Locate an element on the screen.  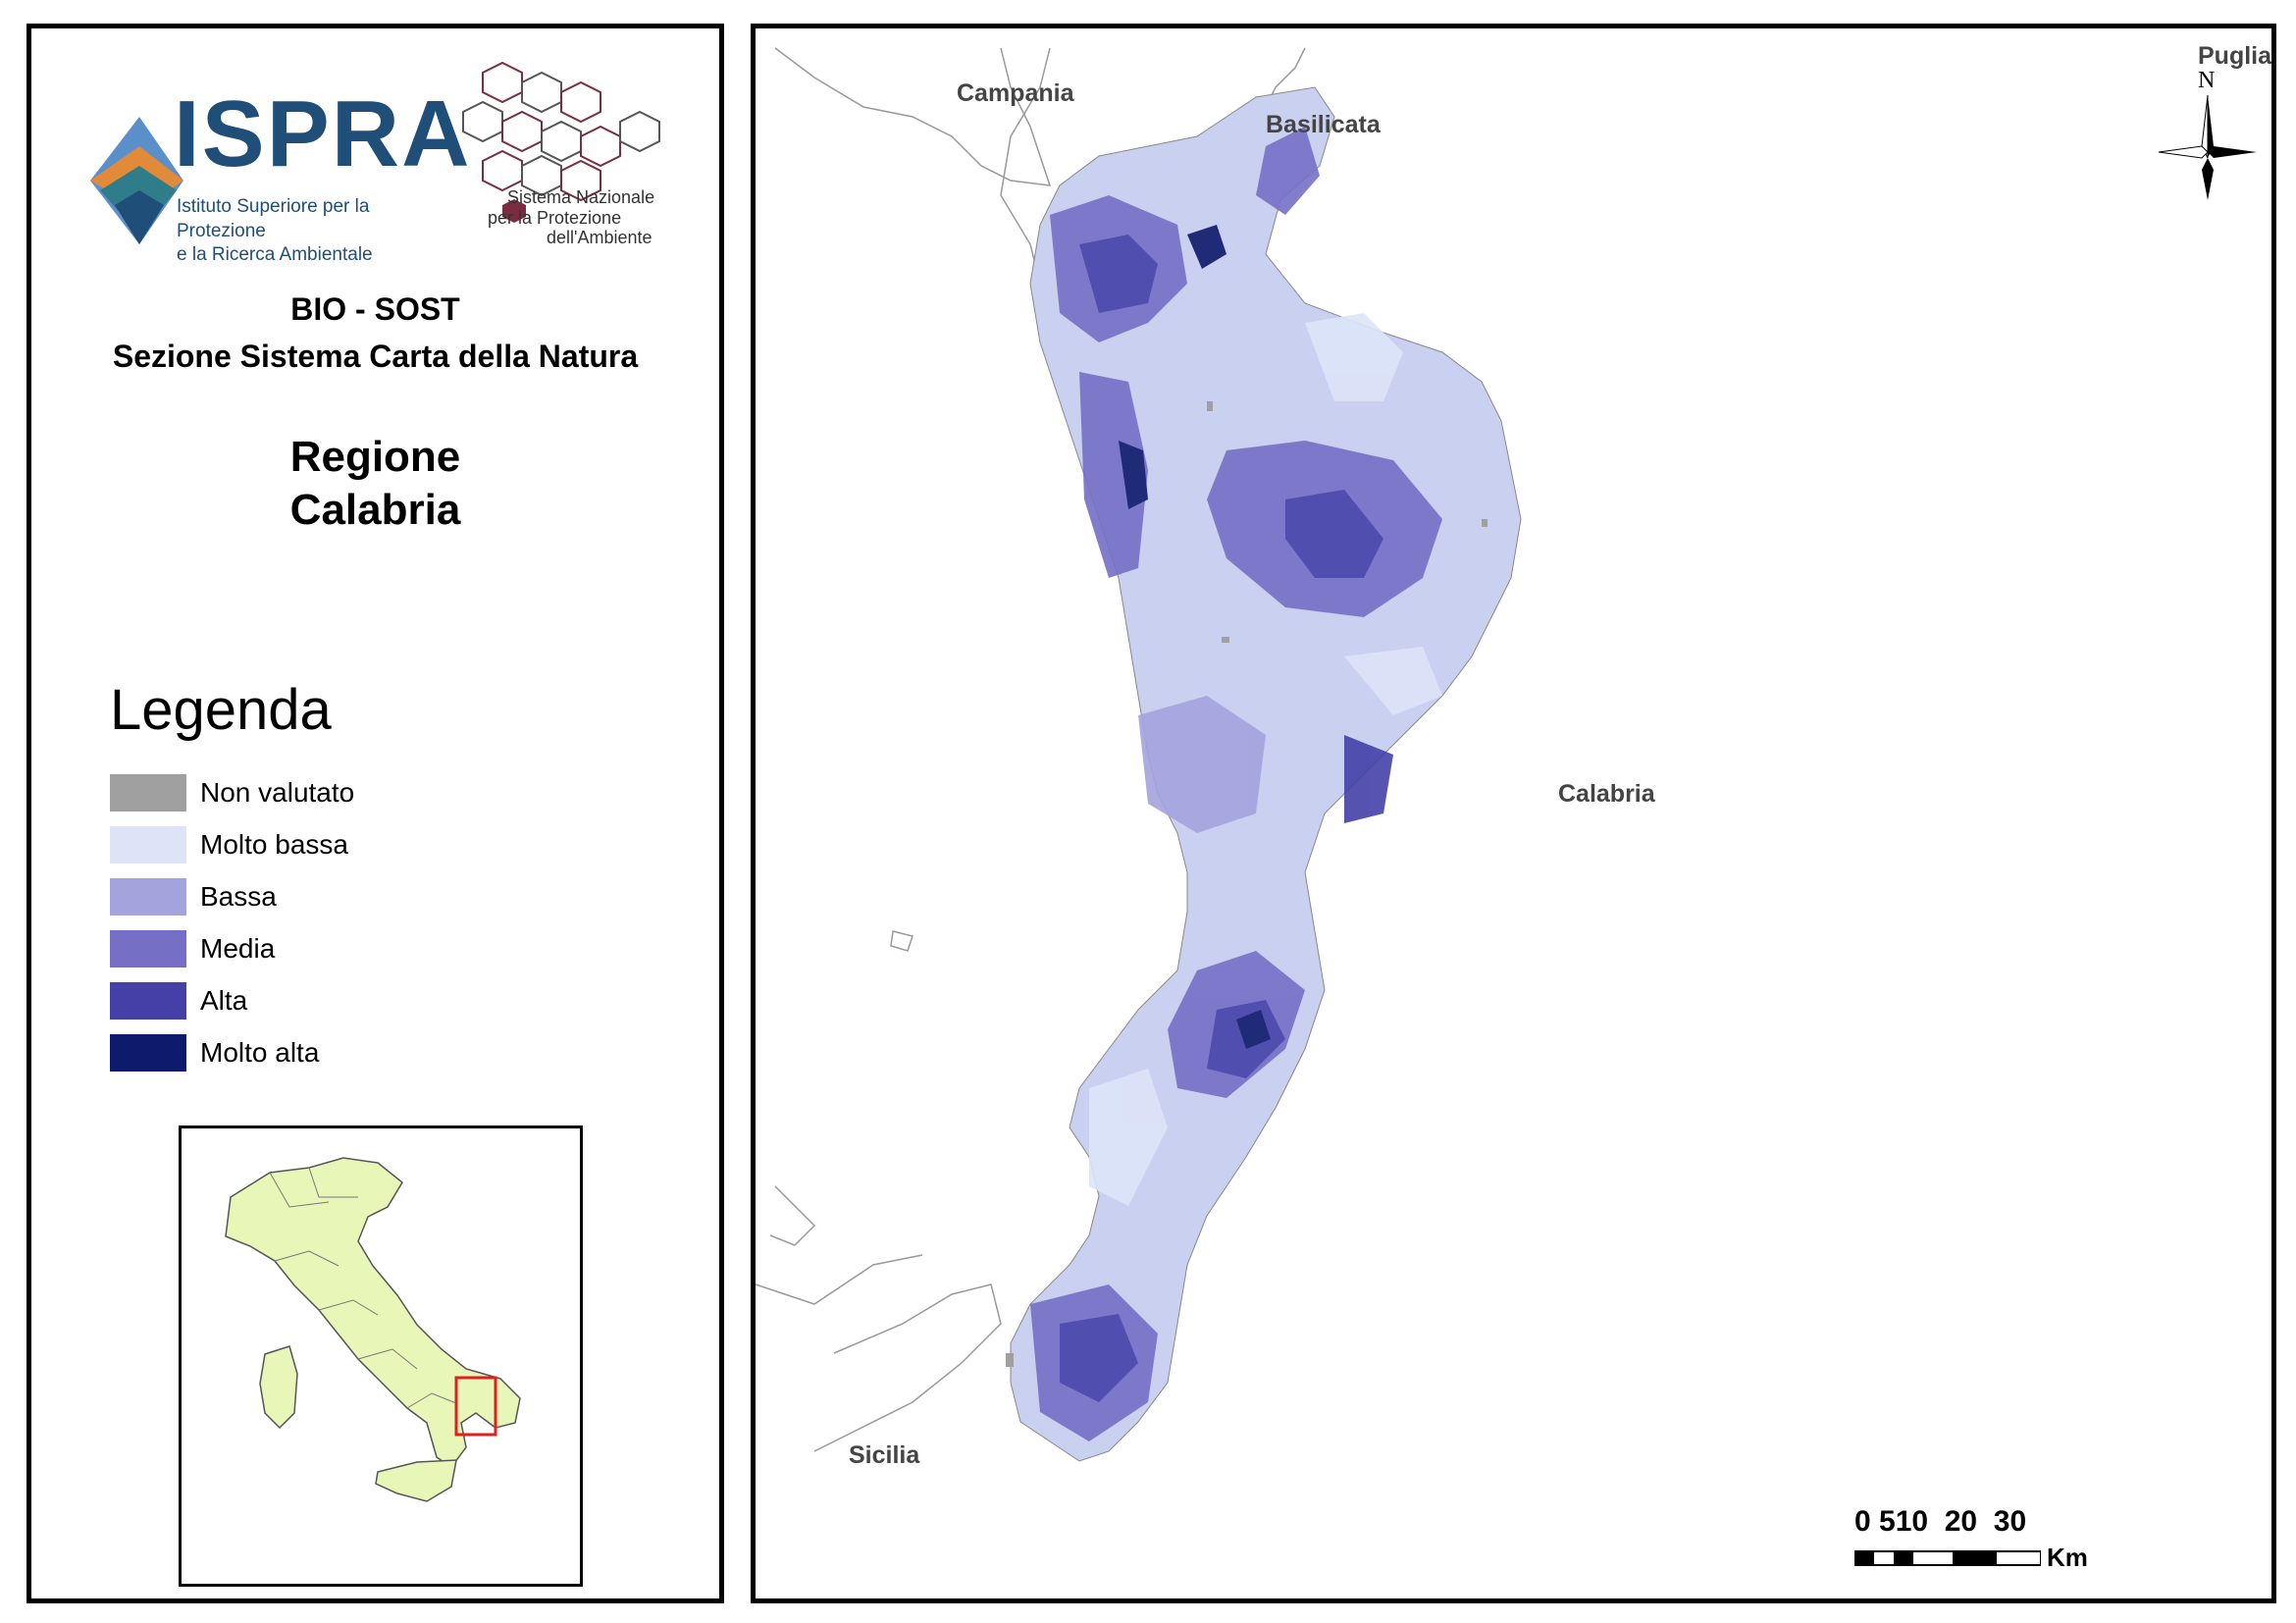
snpa-line1: Sistema Nazionale is located at coordinates (581, 197).